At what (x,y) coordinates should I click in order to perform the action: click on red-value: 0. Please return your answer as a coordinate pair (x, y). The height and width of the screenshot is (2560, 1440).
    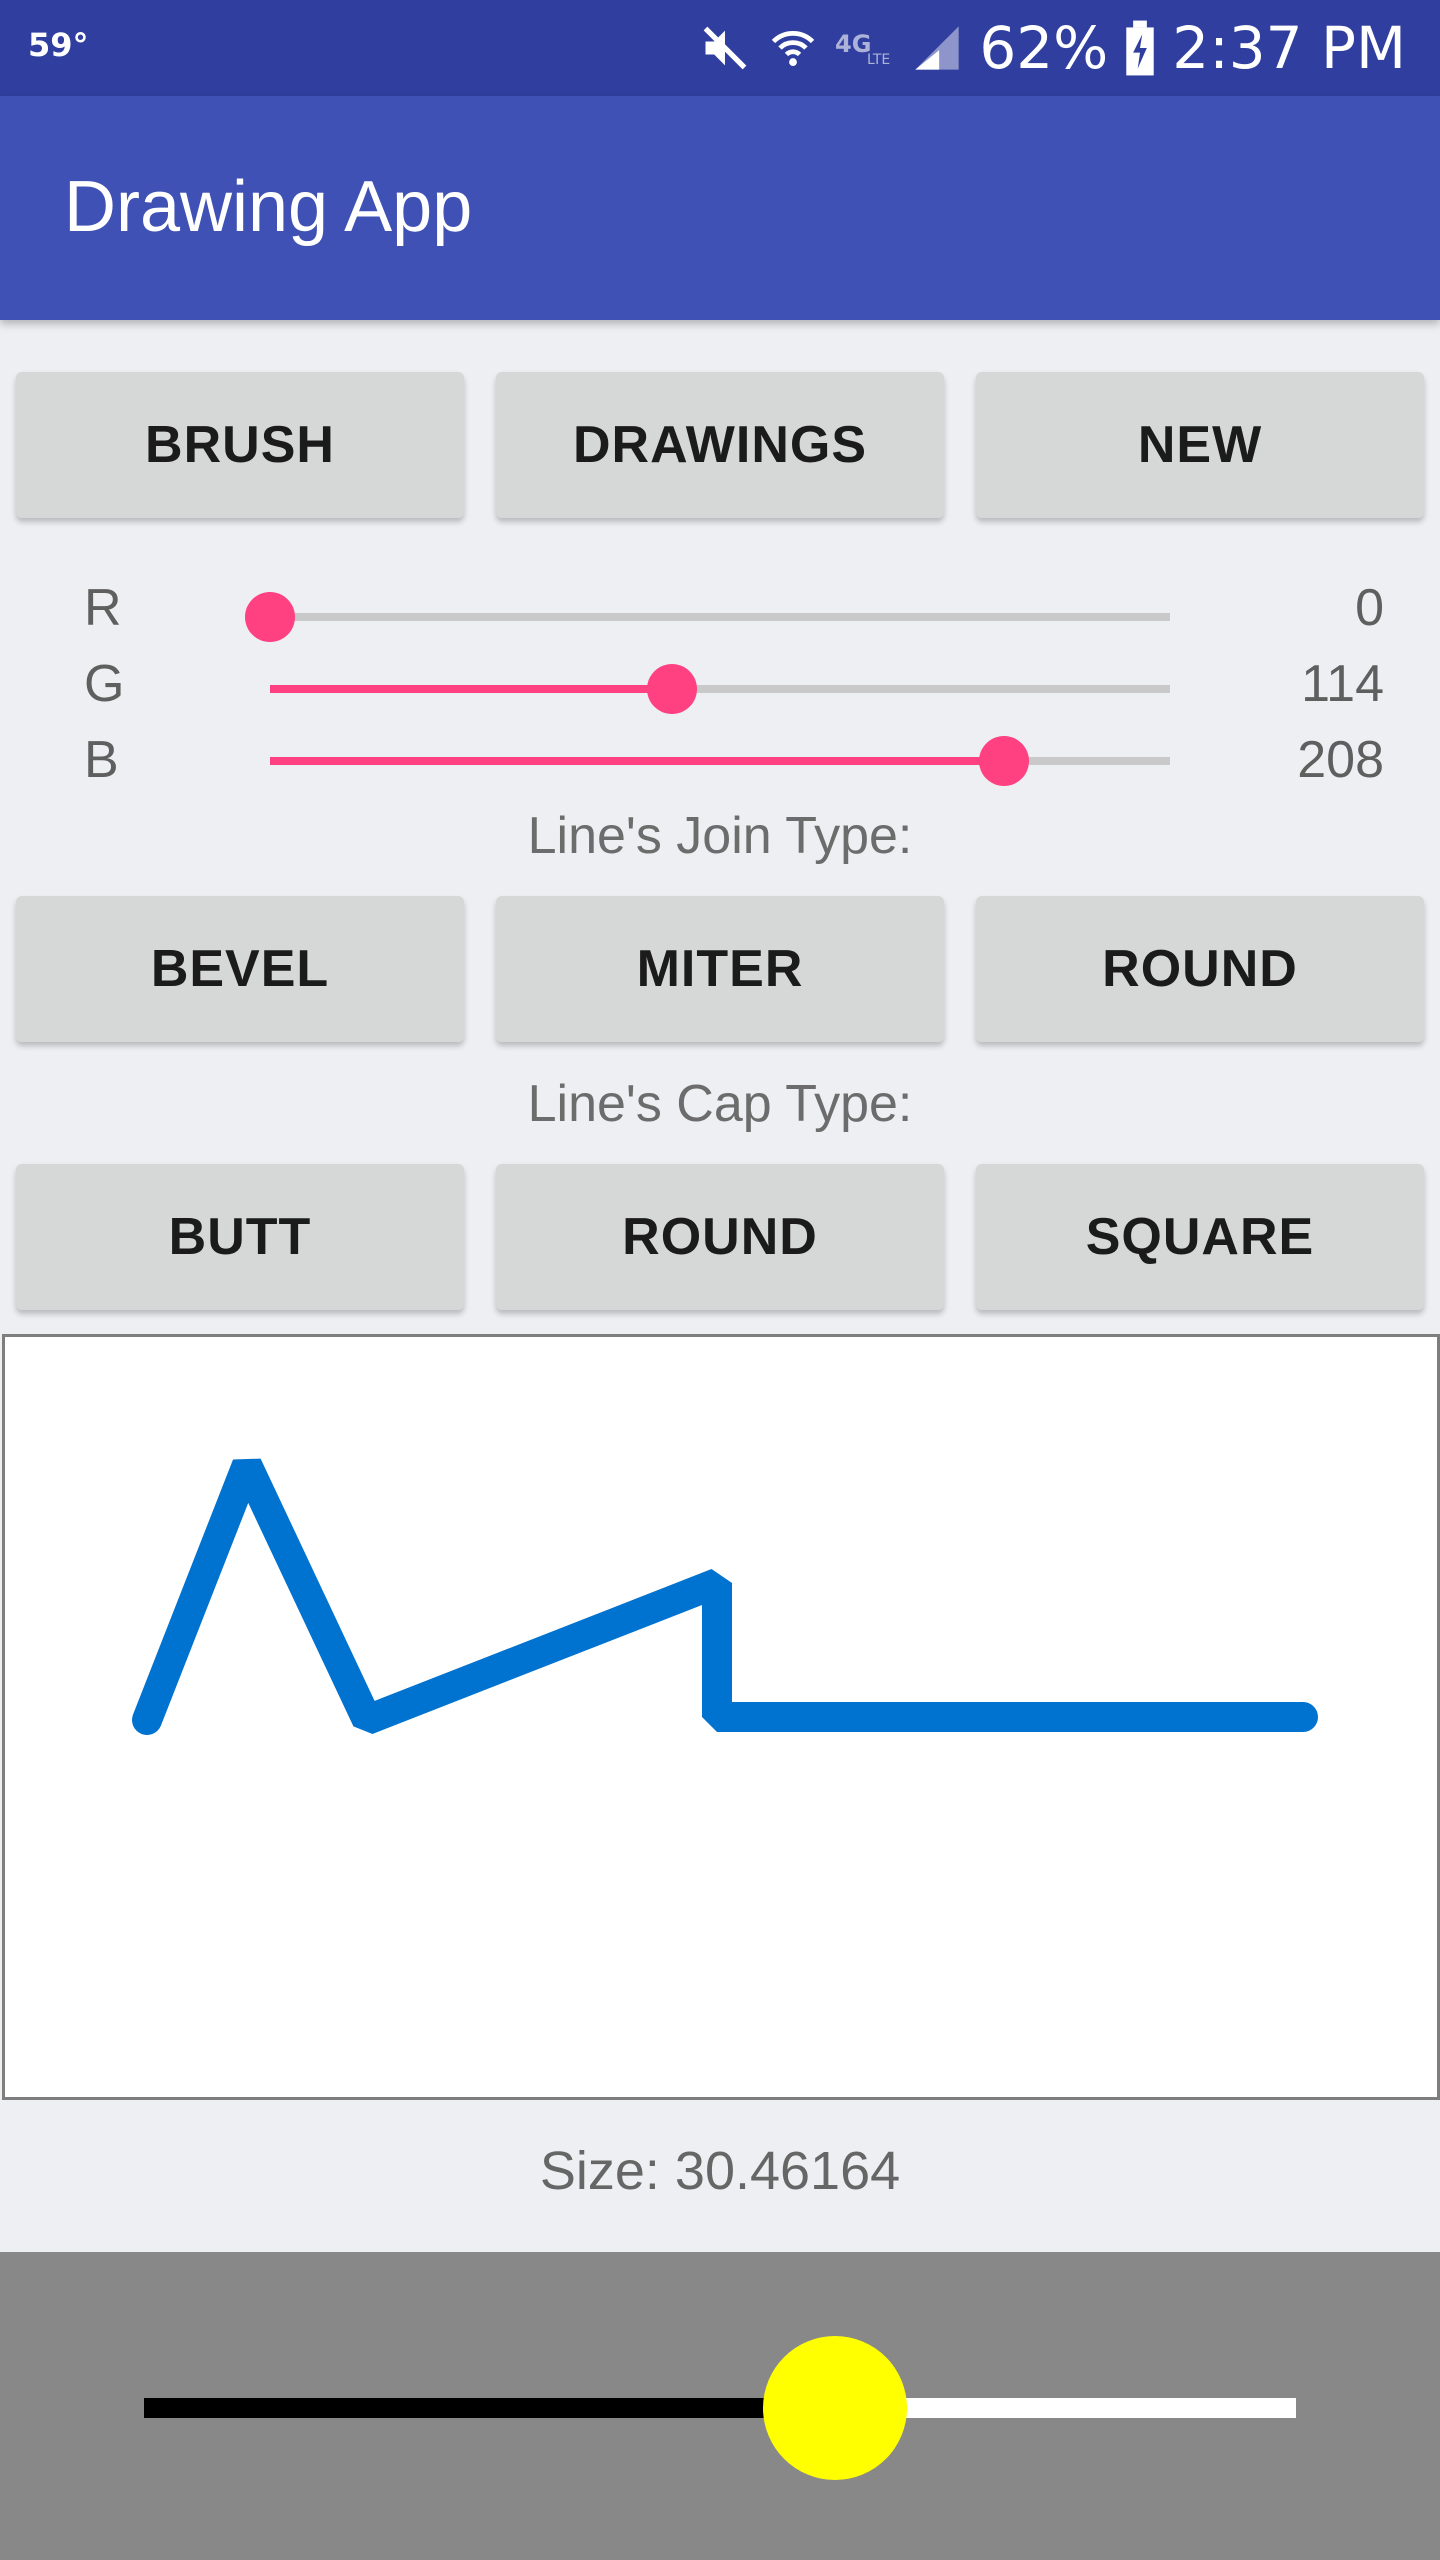
    Looking at the image, I should click on (1369, 608).